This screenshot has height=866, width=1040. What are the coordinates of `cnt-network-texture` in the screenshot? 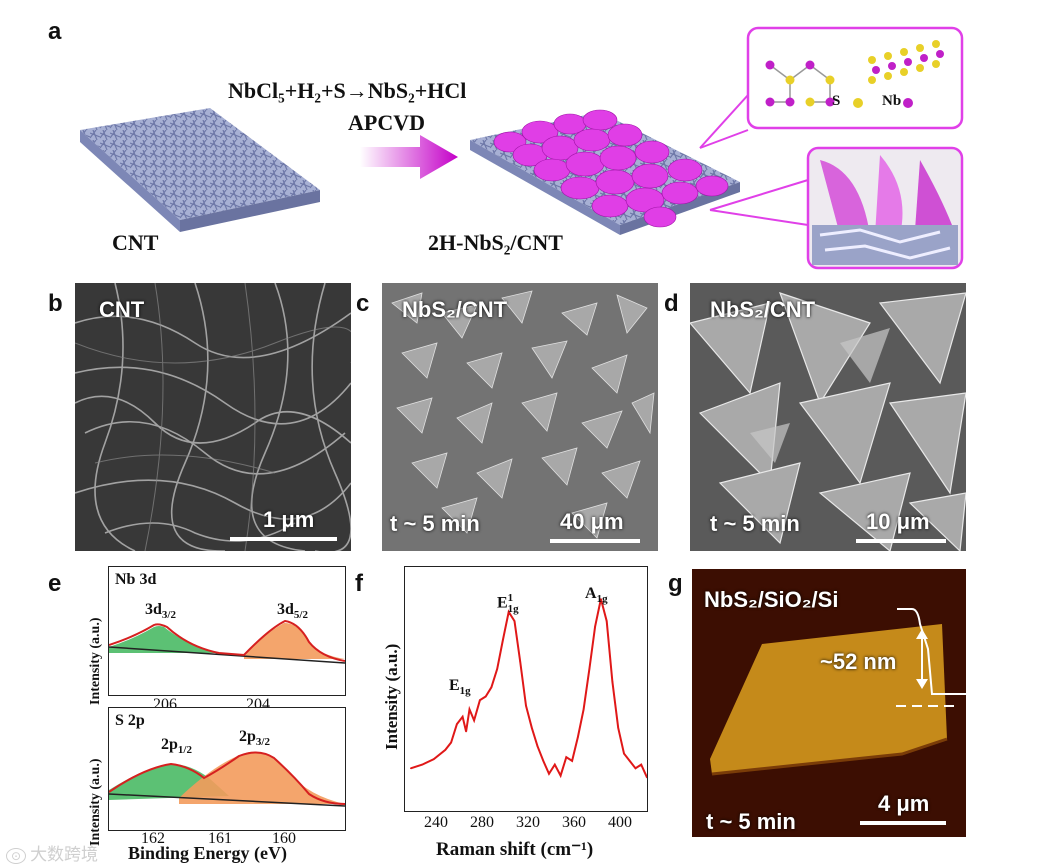 It's located at (213, 417).